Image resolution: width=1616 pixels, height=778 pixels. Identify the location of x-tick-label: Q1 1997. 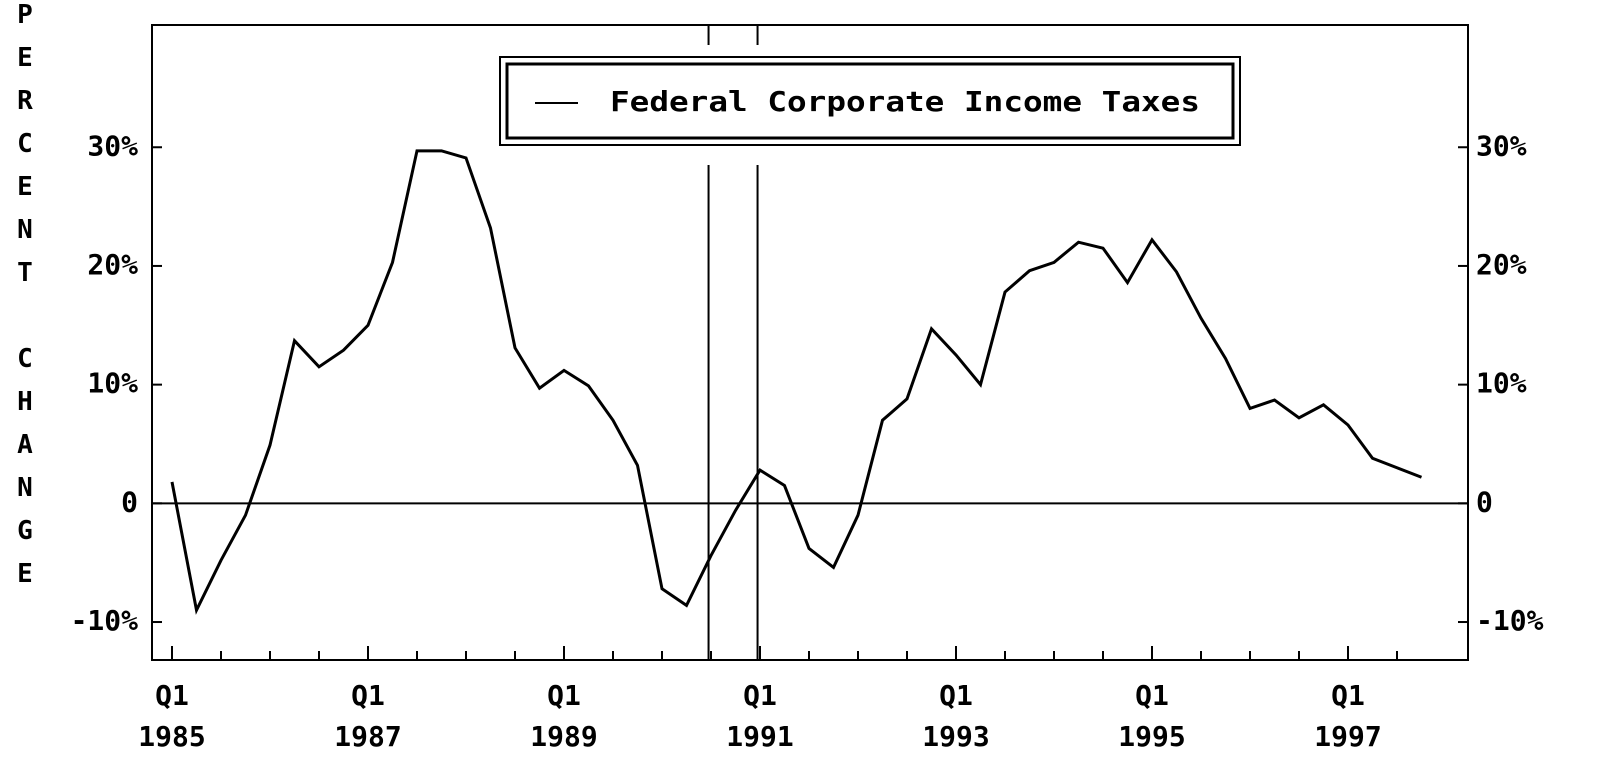
(1347, 716).